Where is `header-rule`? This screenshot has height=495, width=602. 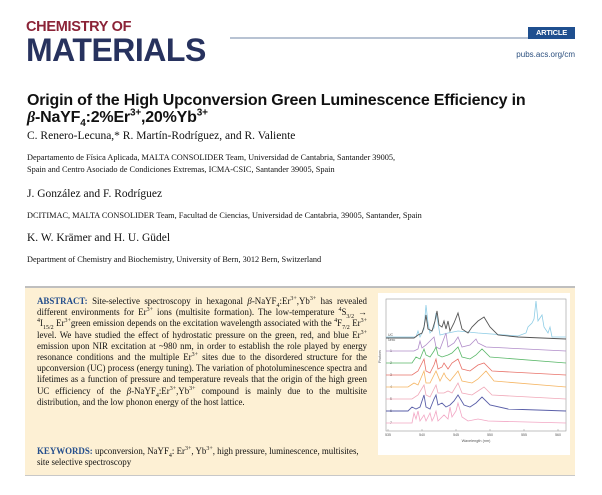 header-rule is located at coordinates (389, 38).